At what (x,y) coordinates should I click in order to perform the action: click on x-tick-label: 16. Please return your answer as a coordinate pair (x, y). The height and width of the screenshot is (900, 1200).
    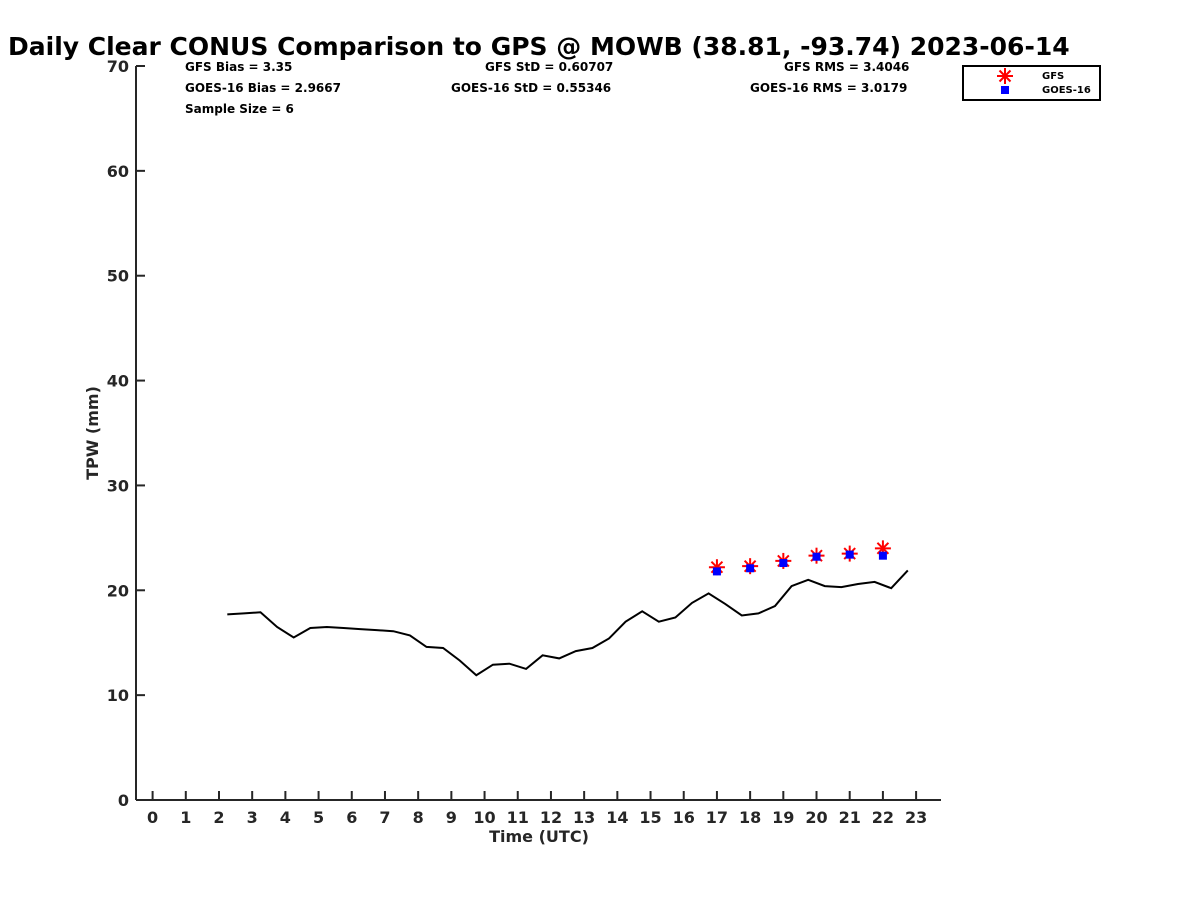
    Looking at the image, I should click on (684, 817).